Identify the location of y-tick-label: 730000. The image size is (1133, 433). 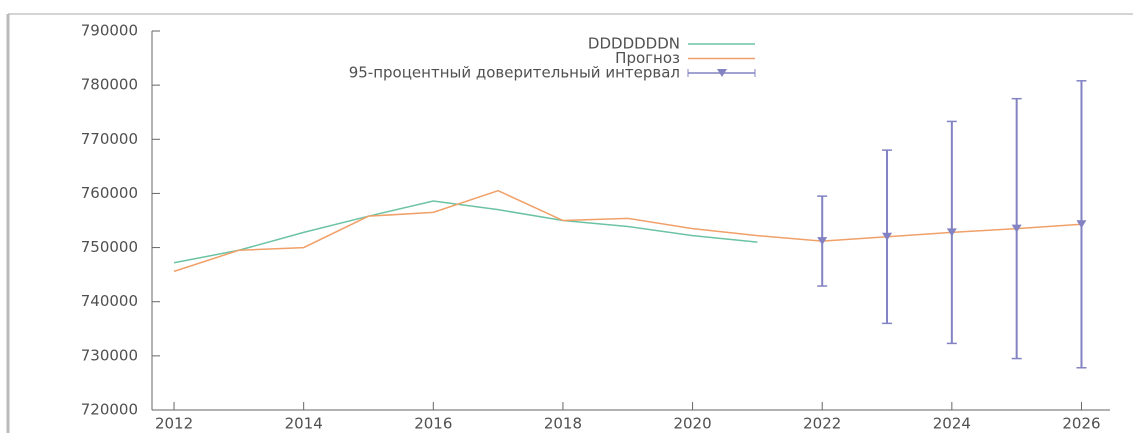
(109, 355).